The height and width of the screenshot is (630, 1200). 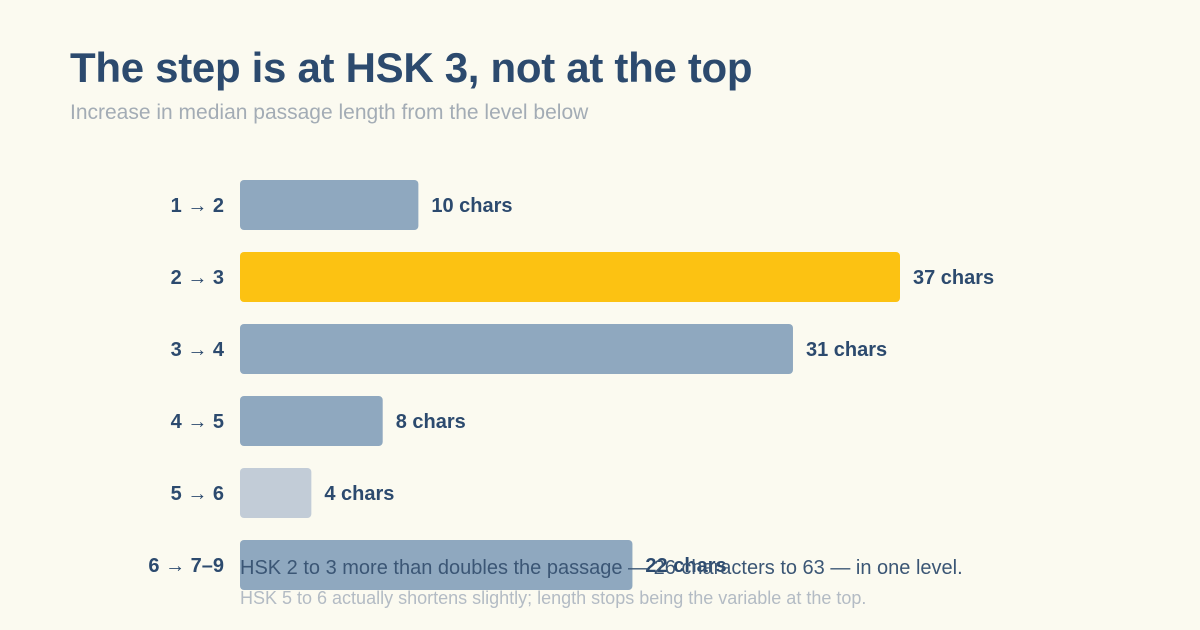 What do you see at coordinates (198, 350) in the screenshot?
I see `category-label: 3 → 4` at bounding box center [198, 350].